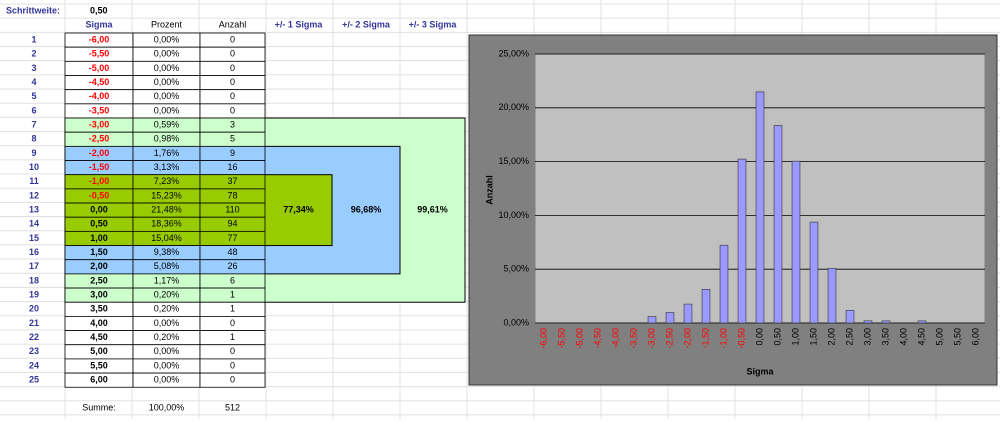 The width and height of the screenshot is (1000, 424). I want to click on cell-text: -5,50, so click(99, 54).